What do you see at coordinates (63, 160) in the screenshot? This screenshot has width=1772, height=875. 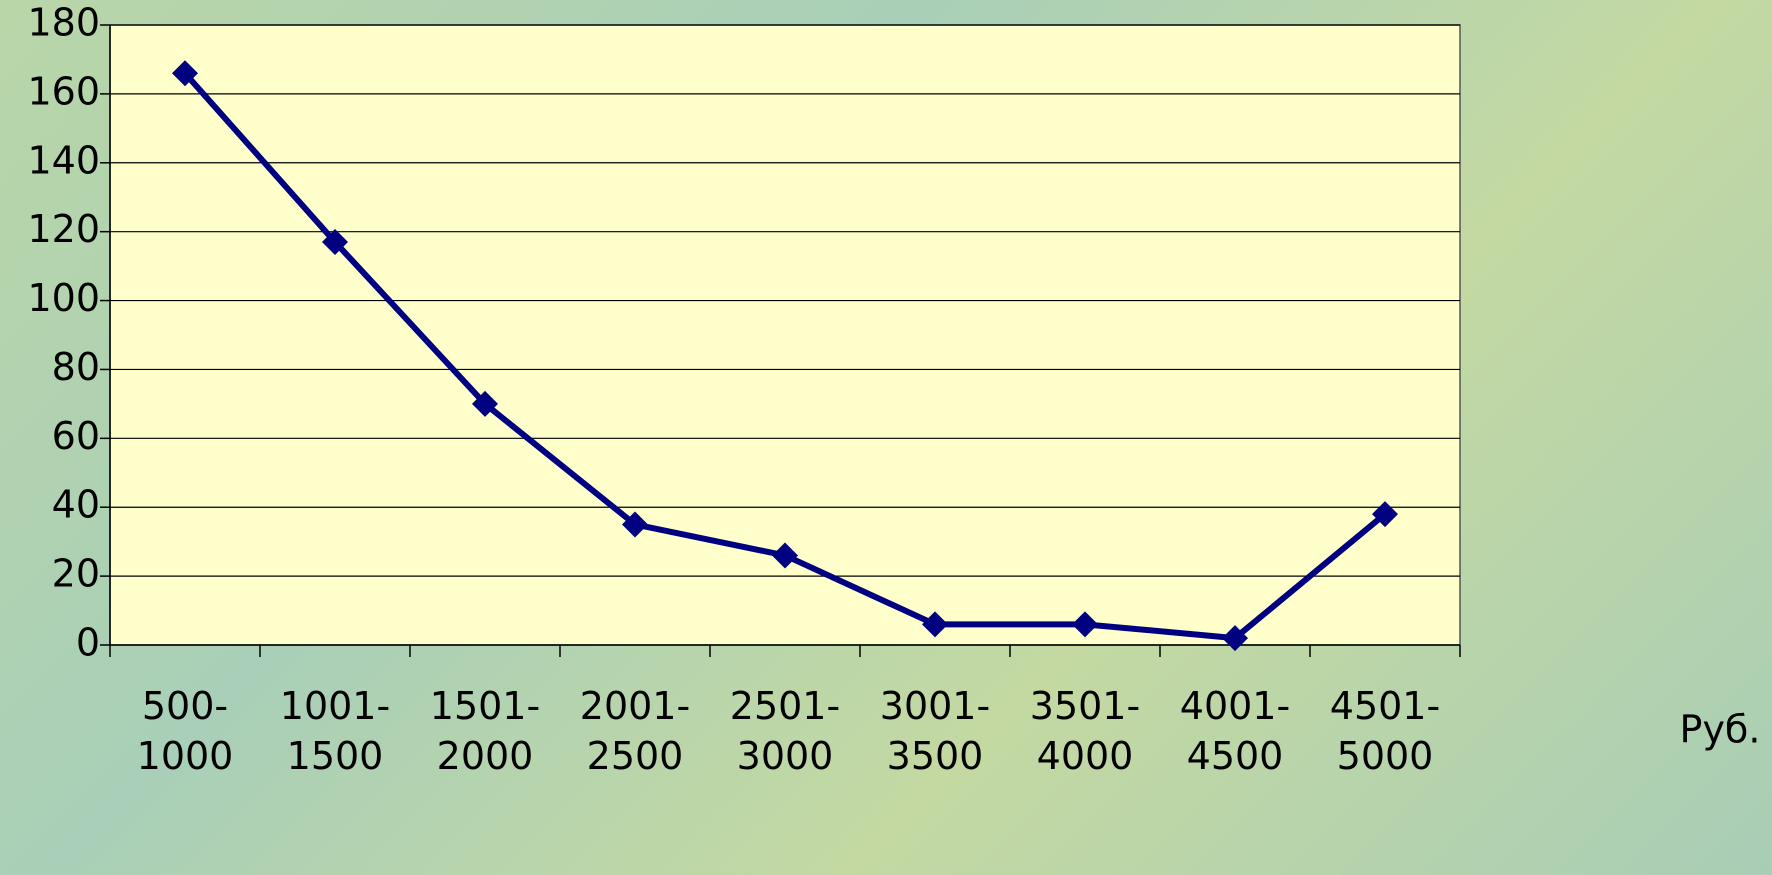 I see `y-tick-label: 140` at bounding box center [63, 160].